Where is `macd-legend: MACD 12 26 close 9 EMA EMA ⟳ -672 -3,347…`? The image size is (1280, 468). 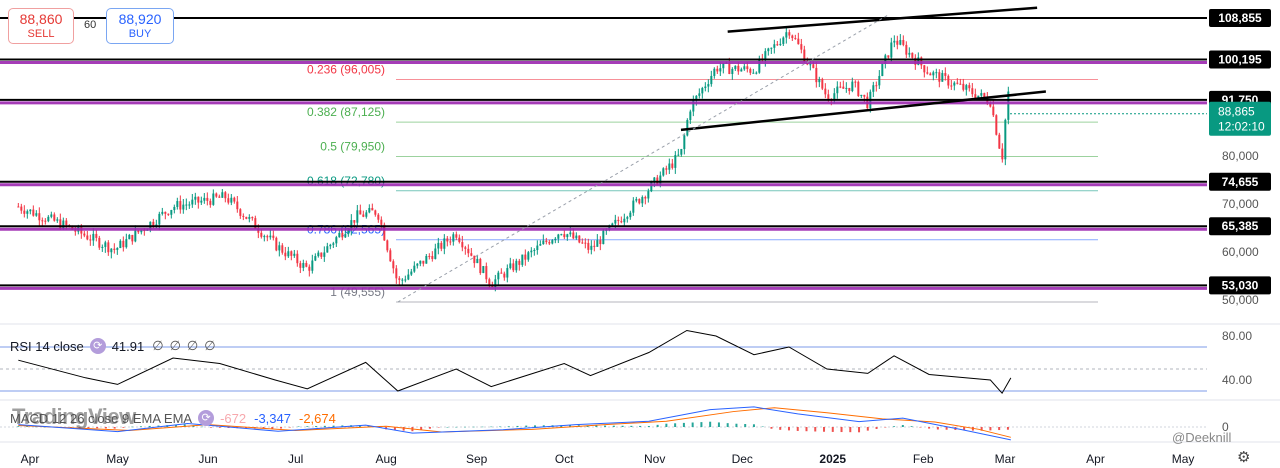 macd-legend: MACD 12 26 close 9 EMA EMA ⟳ -672 -3,347… is located at coordinates (173, 418).